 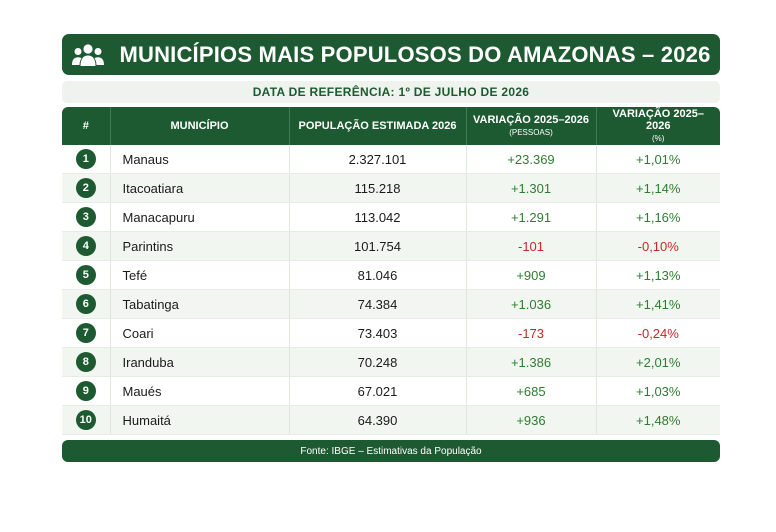 I want to click on rank-badge: 4, so click(x=85, y=246).